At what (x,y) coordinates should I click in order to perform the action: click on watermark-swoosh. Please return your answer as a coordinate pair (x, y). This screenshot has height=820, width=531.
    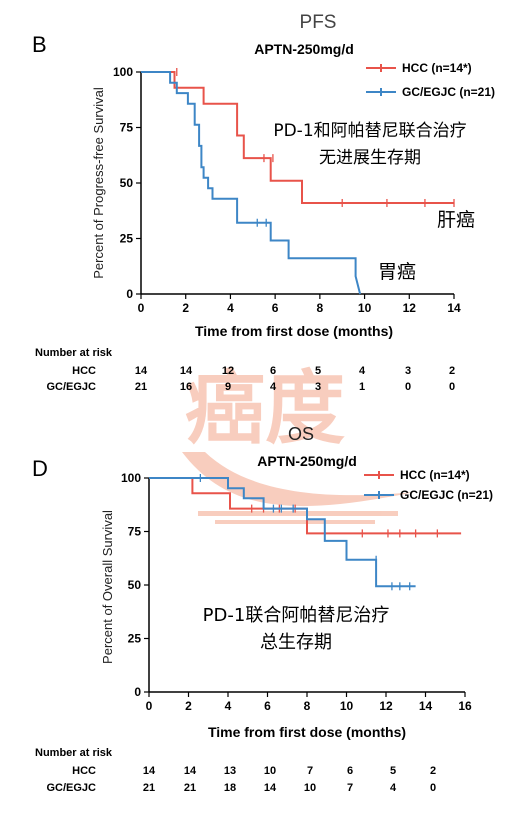
    Looking at the image, I should click on (298, 479).